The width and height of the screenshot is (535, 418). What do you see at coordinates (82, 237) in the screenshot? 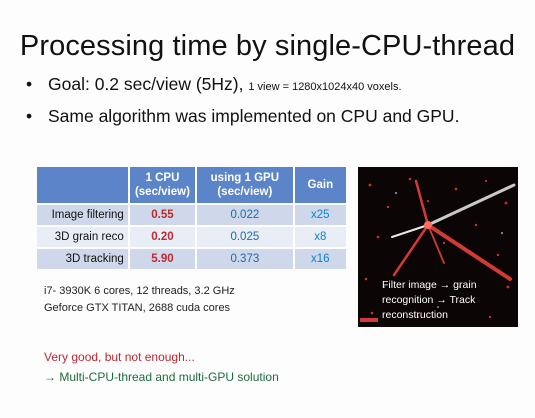
I see `row-label: 3D grain reco` at bounding box center [82, 237].